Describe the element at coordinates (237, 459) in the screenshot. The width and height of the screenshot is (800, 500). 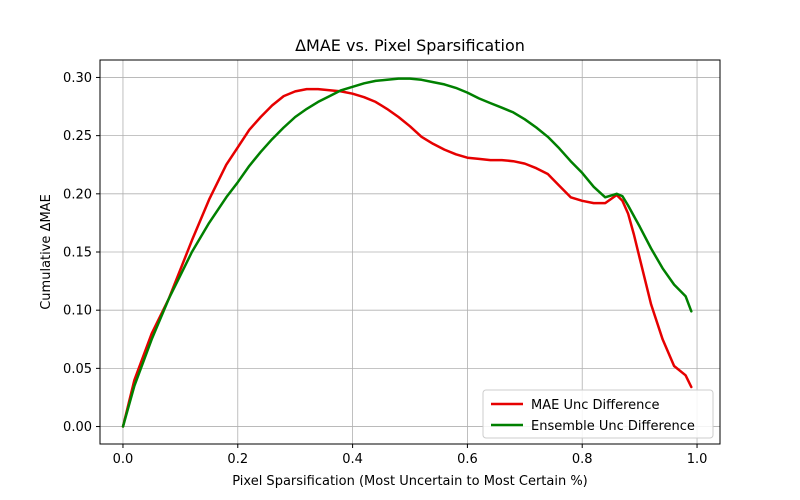
I see `x-tick-label: 0.2` at that location.